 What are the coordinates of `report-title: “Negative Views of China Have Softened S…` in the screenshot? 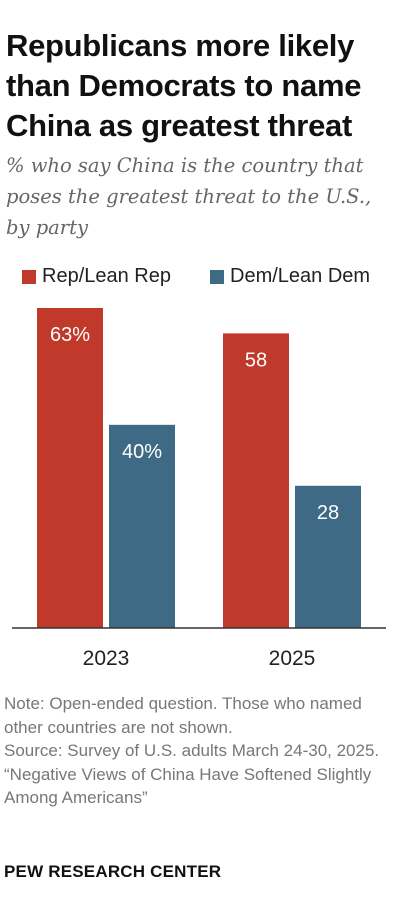 It's located at (188, 786).